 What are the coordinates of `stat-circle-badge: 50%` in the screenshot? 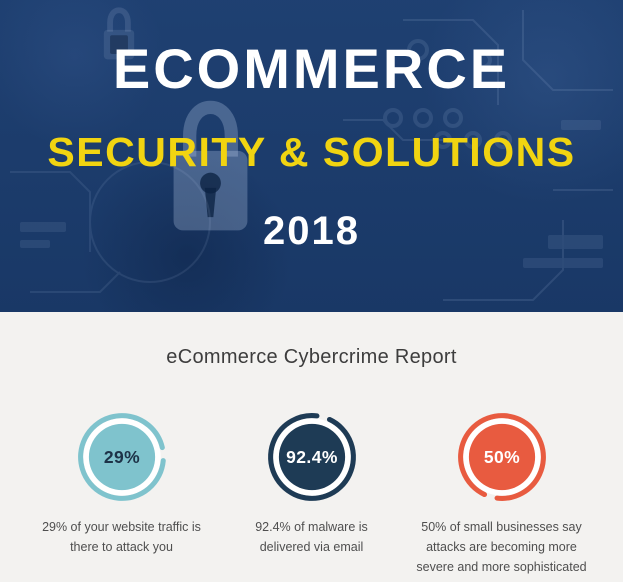 It's located at (501, 457).